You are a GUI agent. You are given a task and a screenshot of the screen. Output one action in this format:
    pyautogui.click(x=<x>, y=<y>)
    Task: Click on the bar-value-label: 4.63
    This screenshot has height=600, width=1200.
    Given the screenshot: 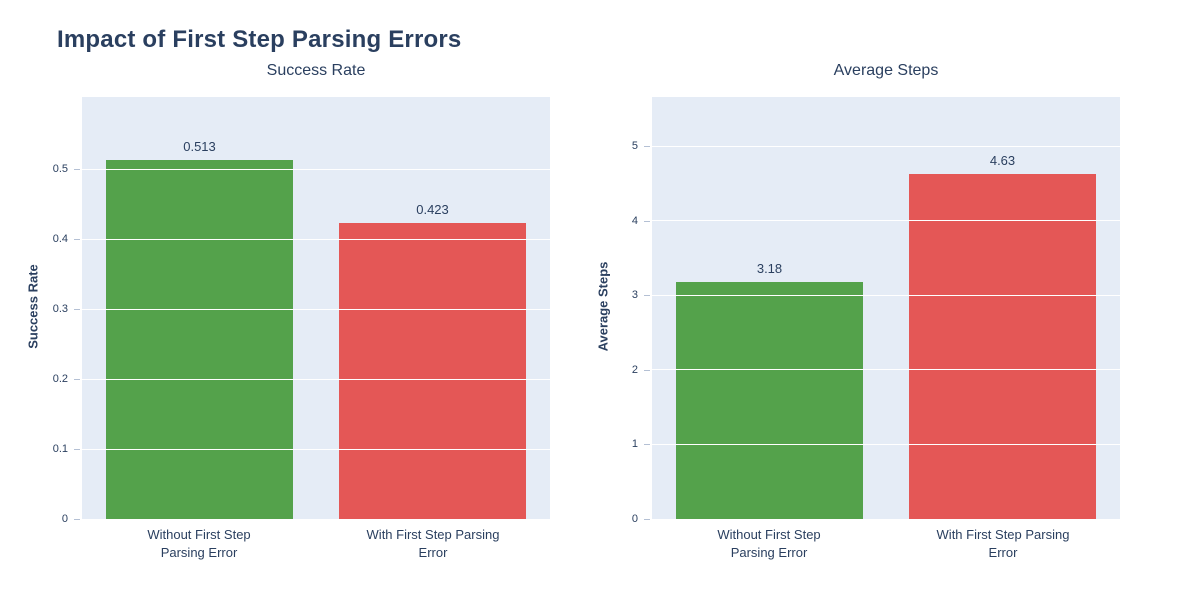 What is the action you would take?
    pyautogui.click(x=1002, y=160)
    